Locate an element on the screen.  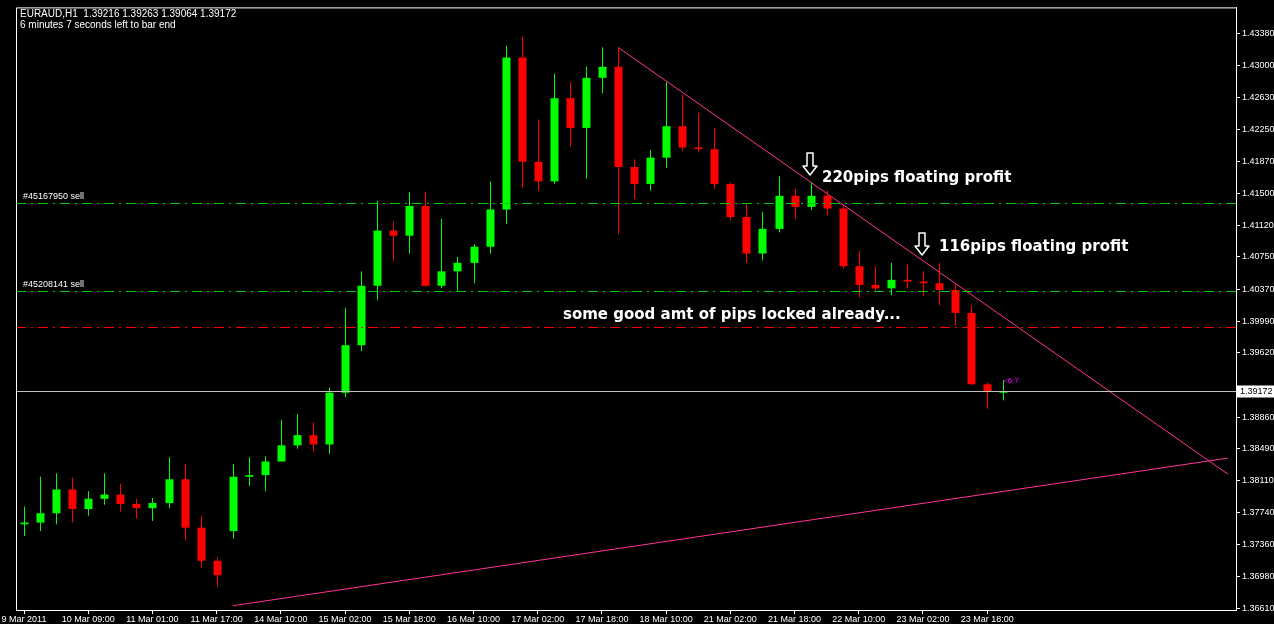
x-tick-label: 9 Mar 2011 is located at coordinates (24, 618).